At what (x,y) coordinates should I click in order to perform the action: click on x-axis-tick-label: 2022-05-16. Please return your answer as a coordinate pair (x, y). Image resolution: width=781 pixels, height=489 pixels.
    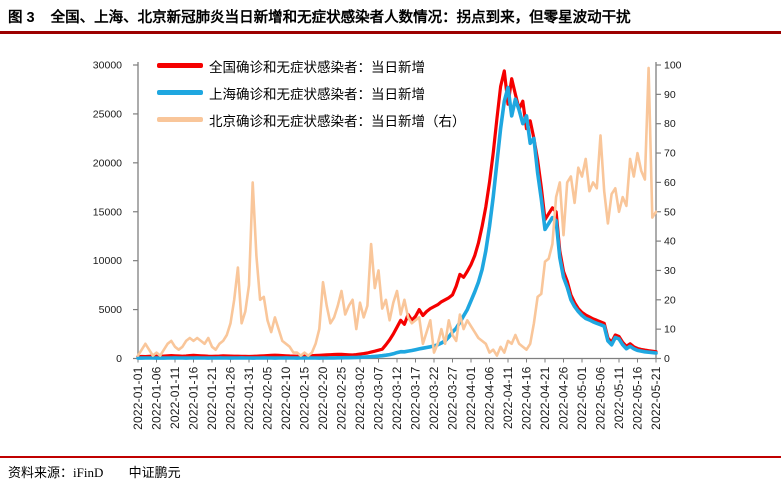
    Looking at the image, I should click on (638, 398).